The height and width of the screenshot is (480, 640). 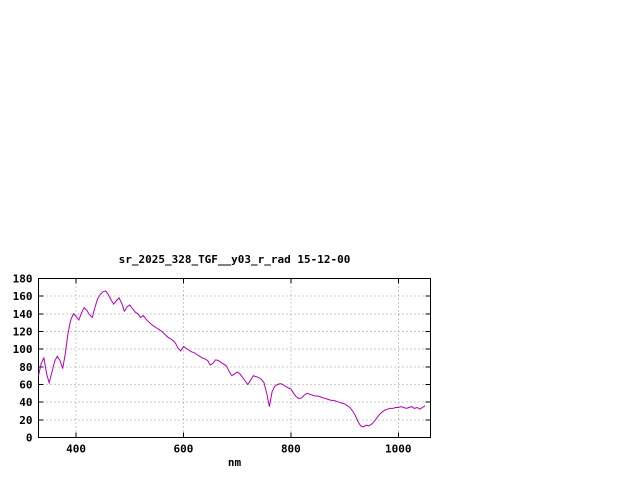 I want to click on x-tick-label: 400, so click(x=76, y=449).